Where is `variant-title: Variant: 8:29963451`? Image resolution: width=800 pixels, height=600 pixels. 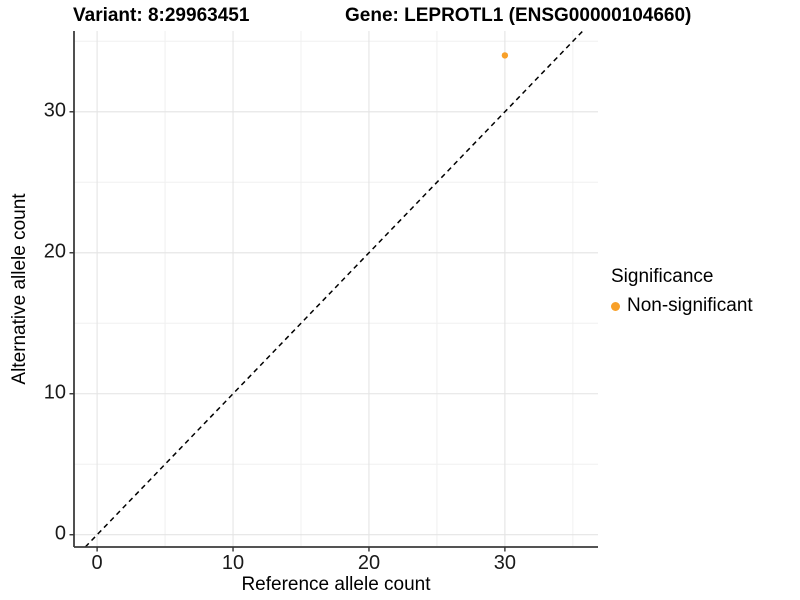 variant-title: Variant: 8:29963451 is located at coordinates (161, 15).